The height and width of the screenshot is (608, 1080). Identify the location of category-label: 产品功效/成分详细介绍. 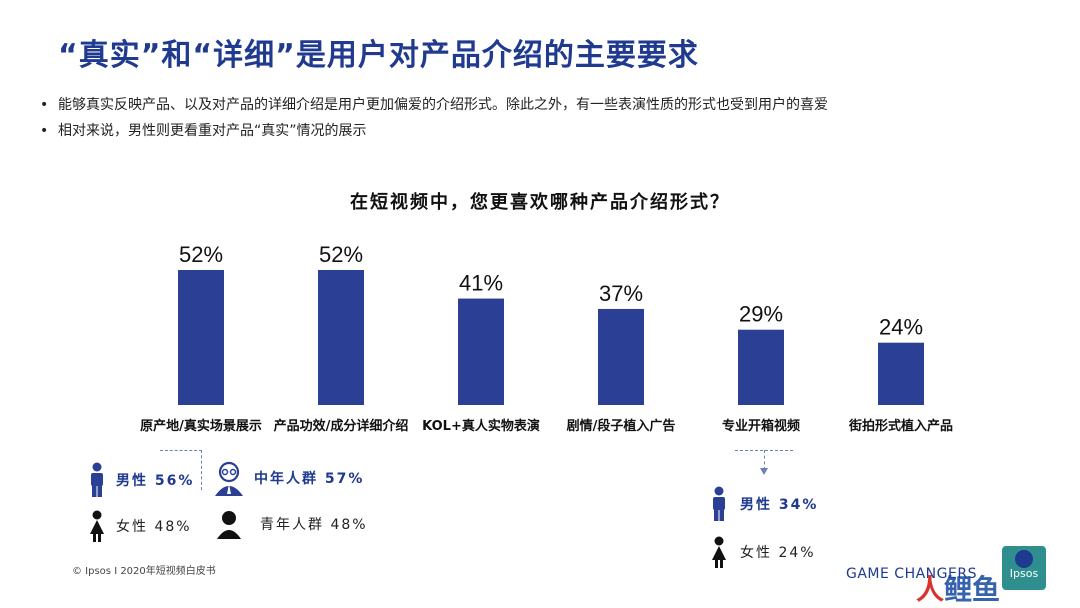
(341, 426).